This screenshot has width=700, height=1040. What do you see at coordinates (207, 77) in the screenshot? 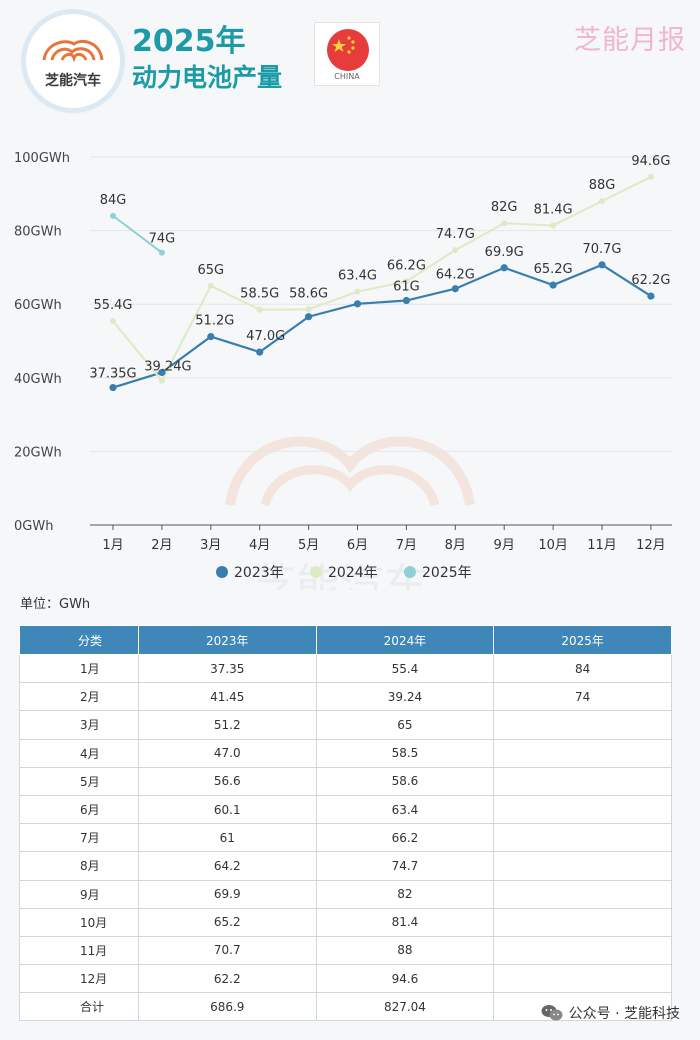
I see `page-title: 动力电池产量` at bounding box center [207, 77].